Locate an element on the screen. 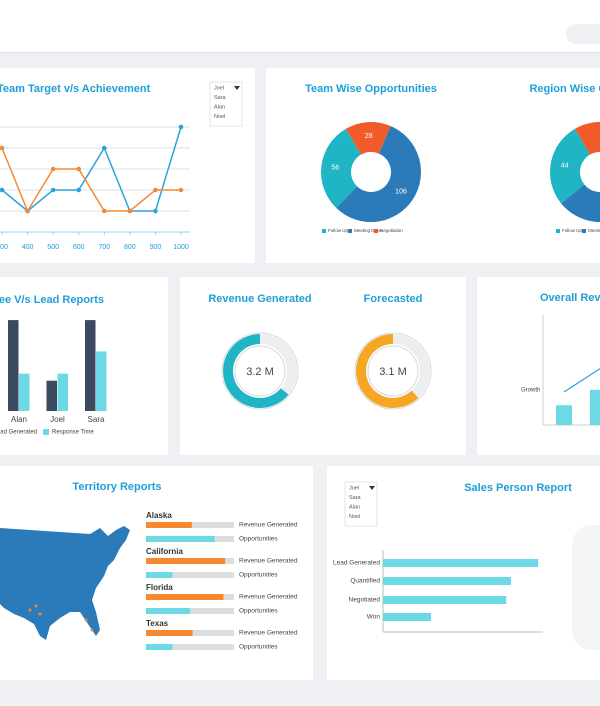  x-tick-label: 900 is located at coordinates (156, 247).